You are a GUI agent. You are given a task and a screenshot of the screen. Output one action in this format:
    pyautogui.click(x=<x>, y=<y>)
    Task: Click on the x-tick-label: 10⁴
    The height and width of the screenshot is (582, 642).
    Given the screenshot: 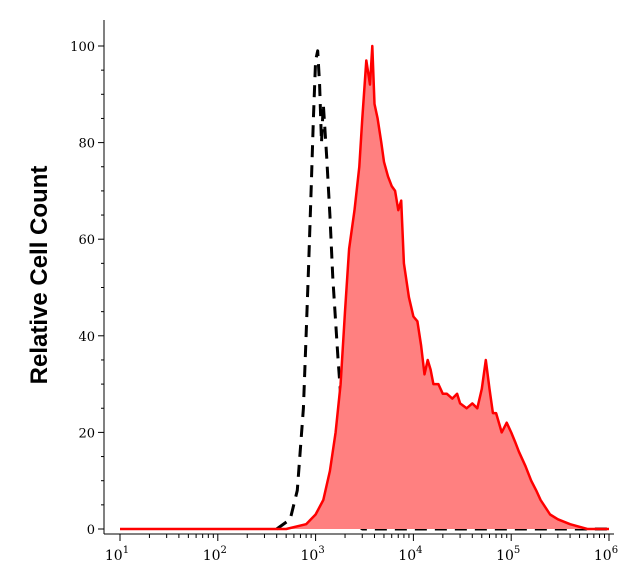 What is the action you would take?
    pyautogui.click(x=410, y=554)
    